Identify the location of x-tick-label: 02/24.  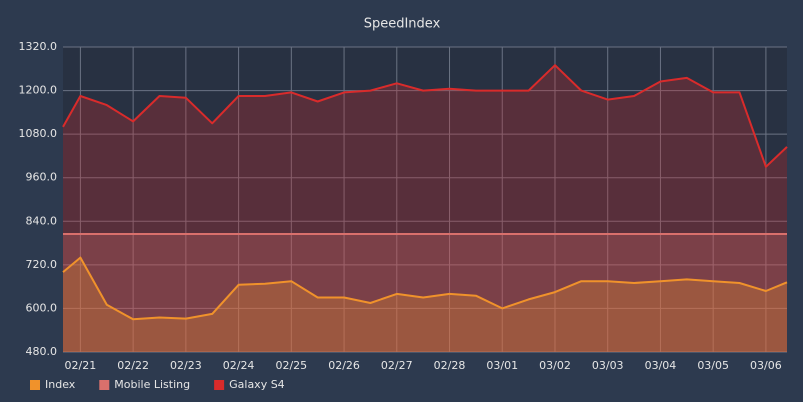
(239, 365).